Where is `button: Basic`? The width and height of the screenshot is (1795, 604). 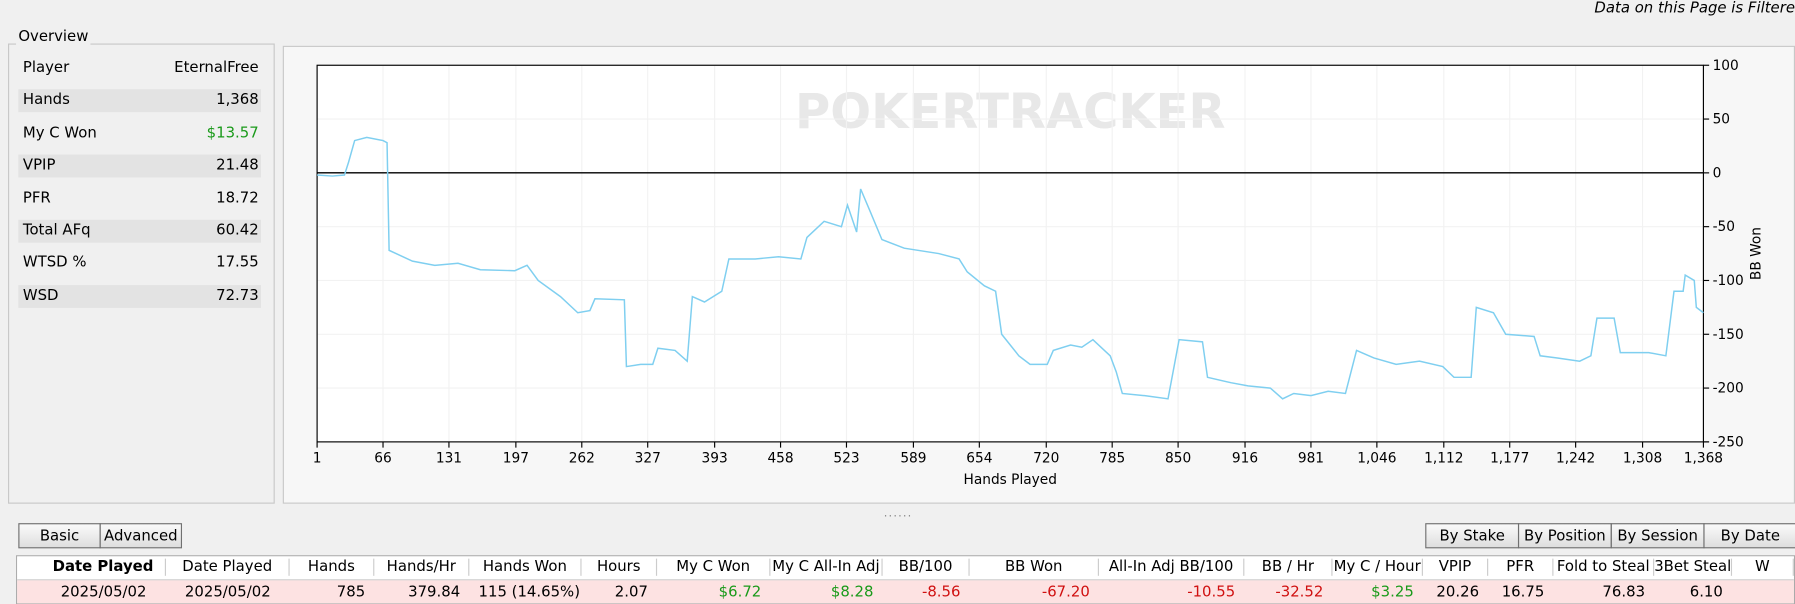
button: Basic is located at coordinates (59, 536).